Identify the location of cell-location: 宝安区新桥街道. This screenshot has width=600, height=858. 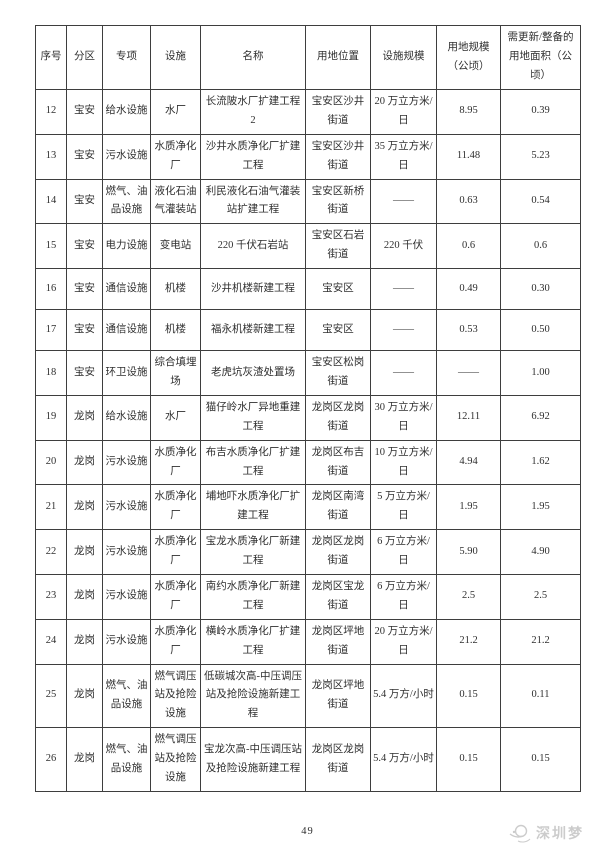
(338, 201).